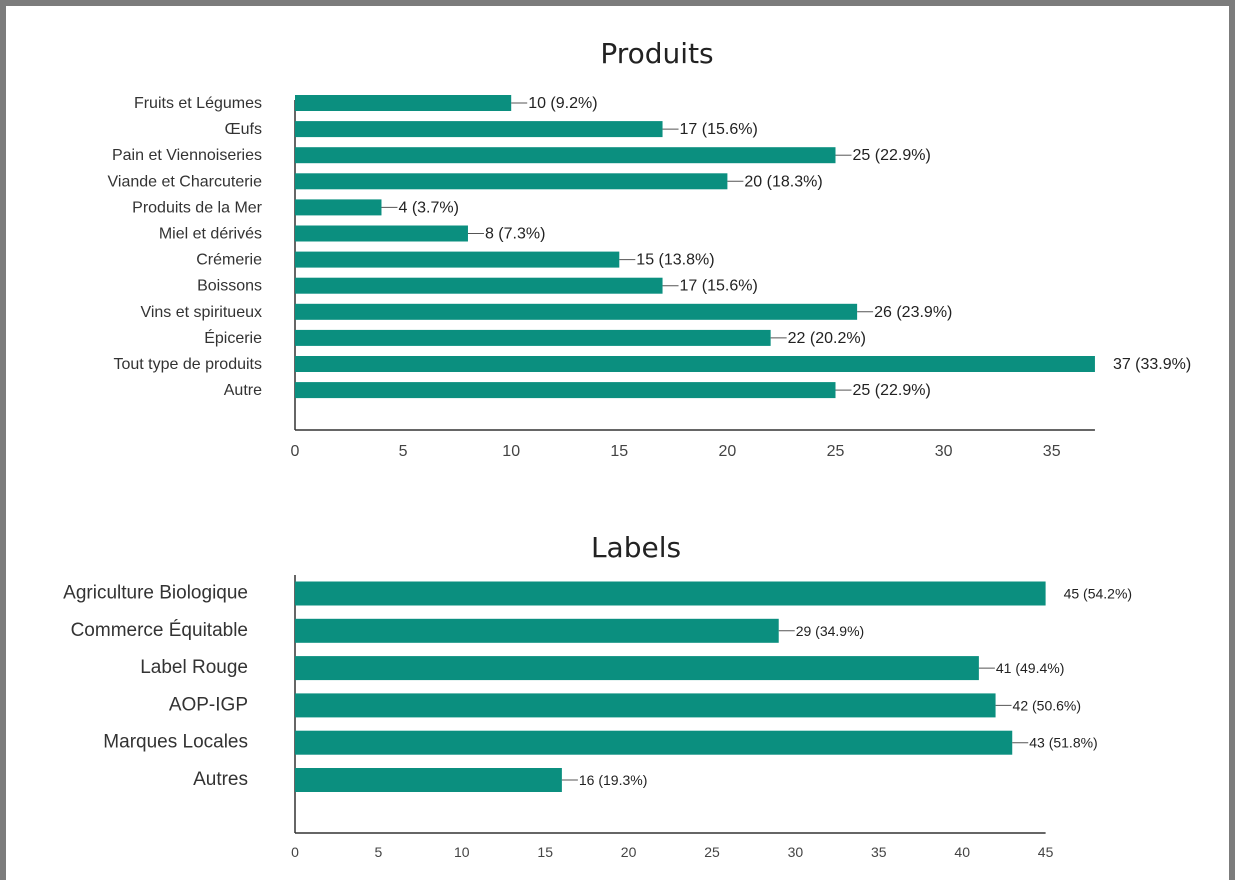 Image resolution: width=1235 pixels, height=880 pixels. I want to click on prod-category-label: Vins et spiritueux, so click(201, 312).